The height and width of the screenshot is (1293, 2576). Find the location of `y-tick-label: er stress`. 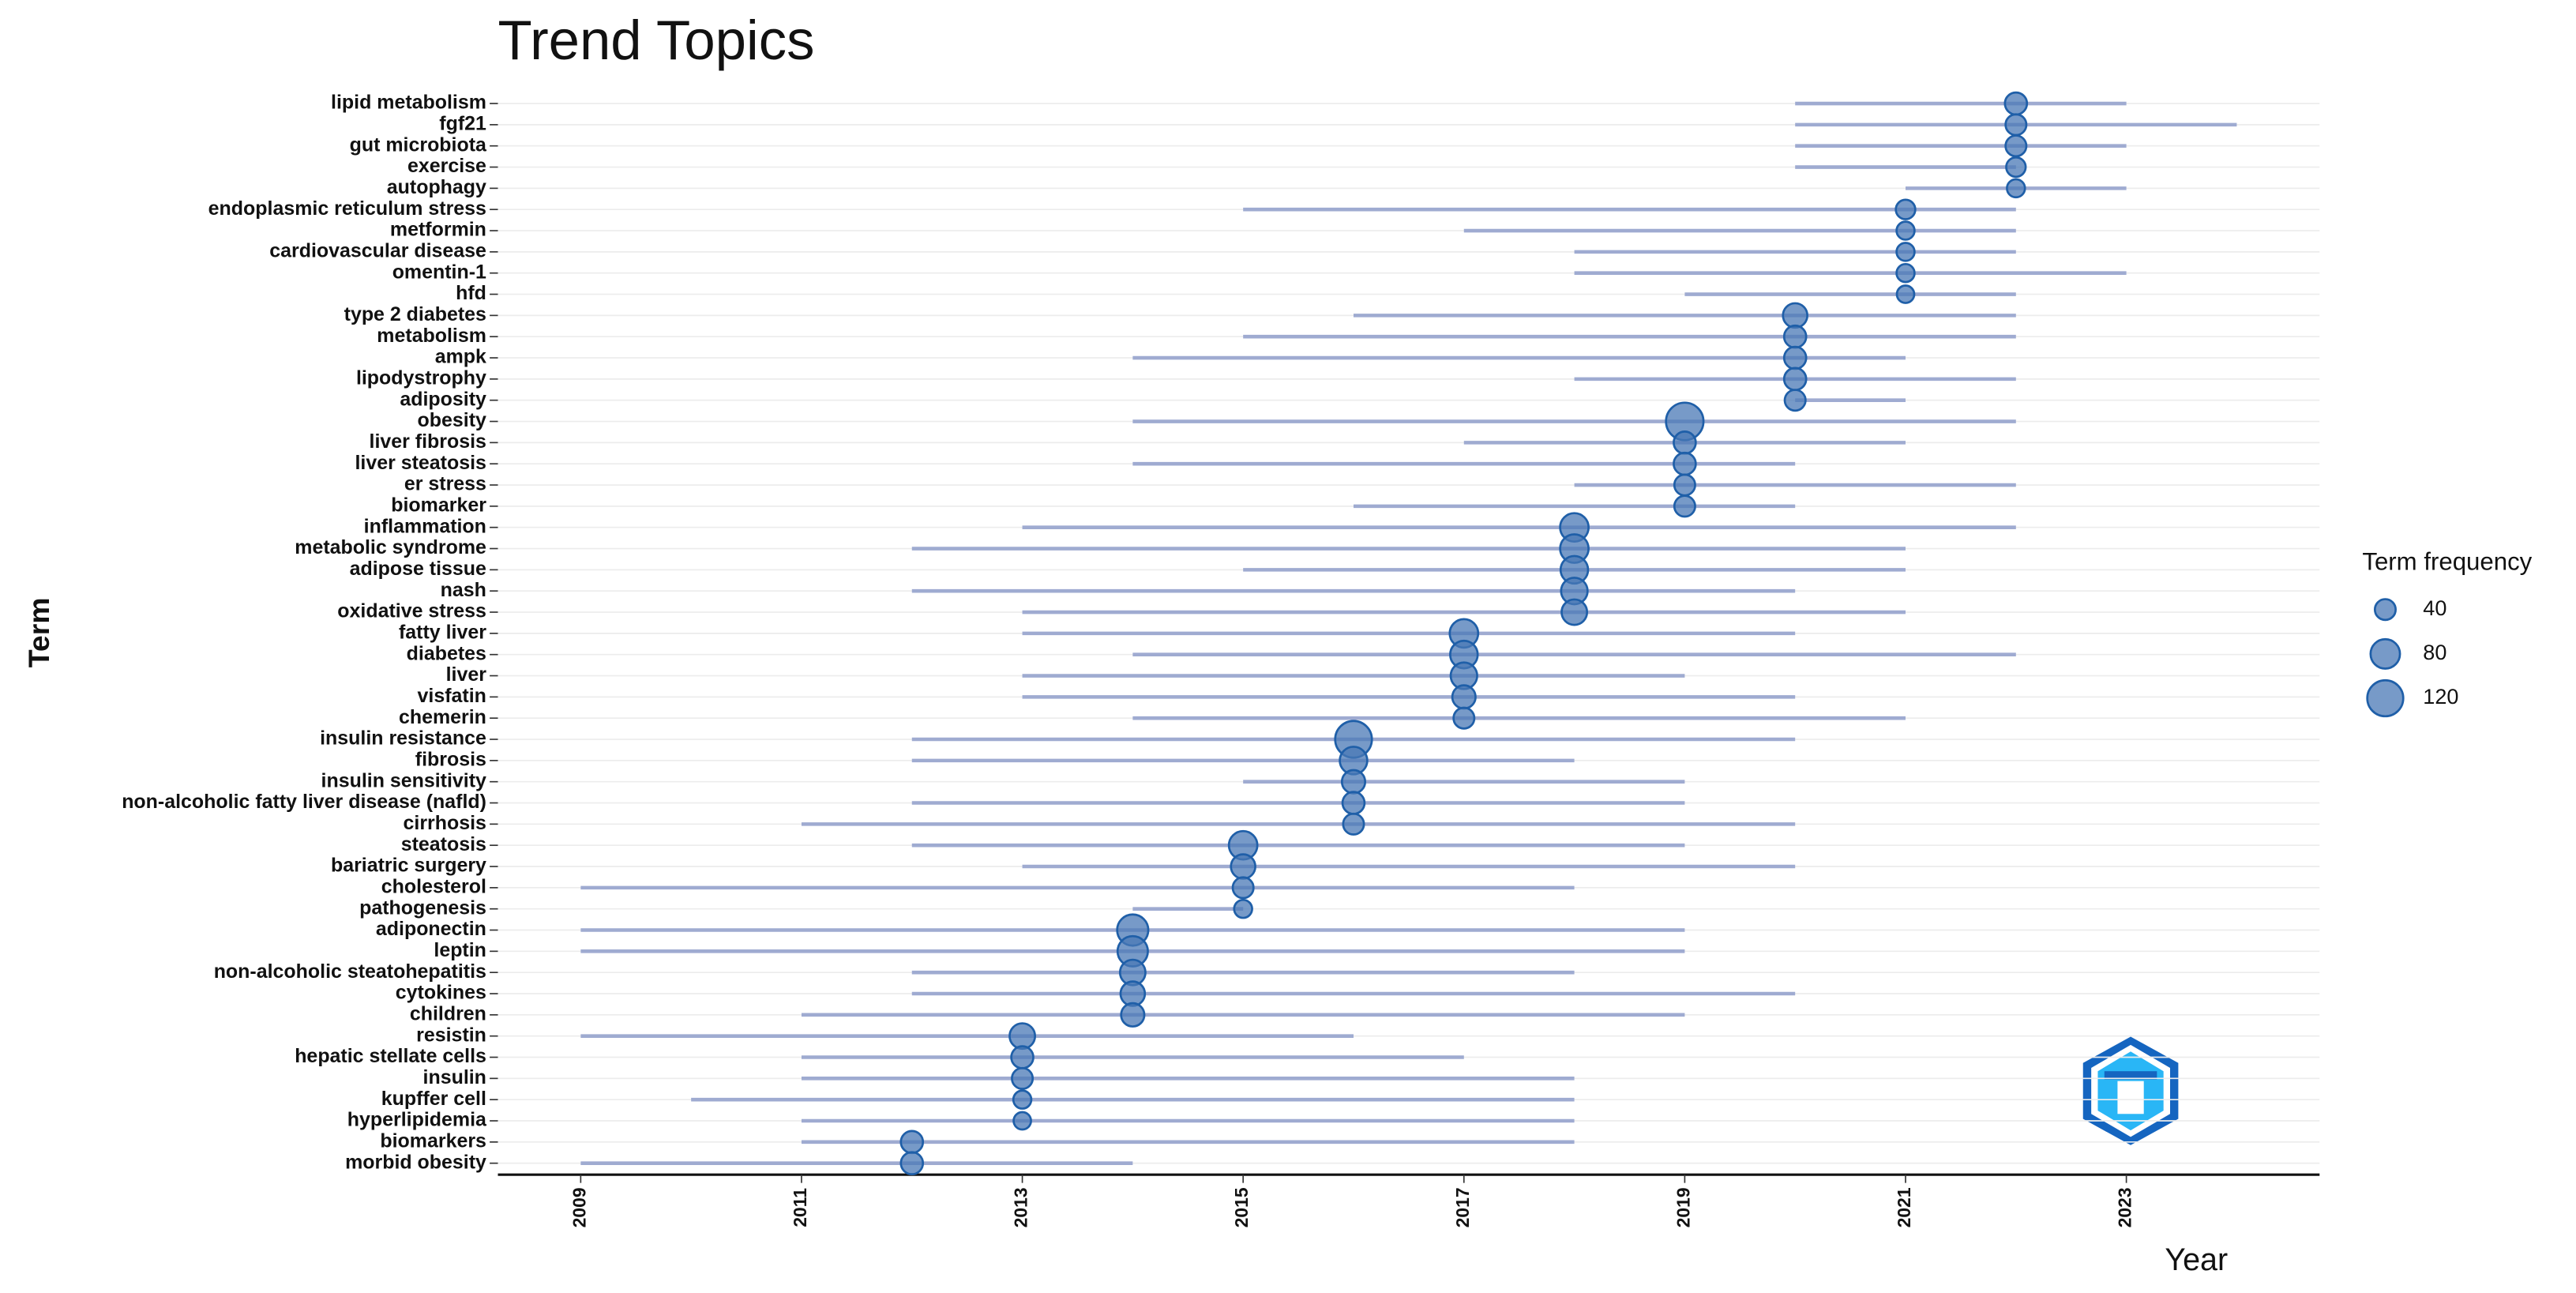

y-tick-label: er stress is located at coordinates (445, 484).